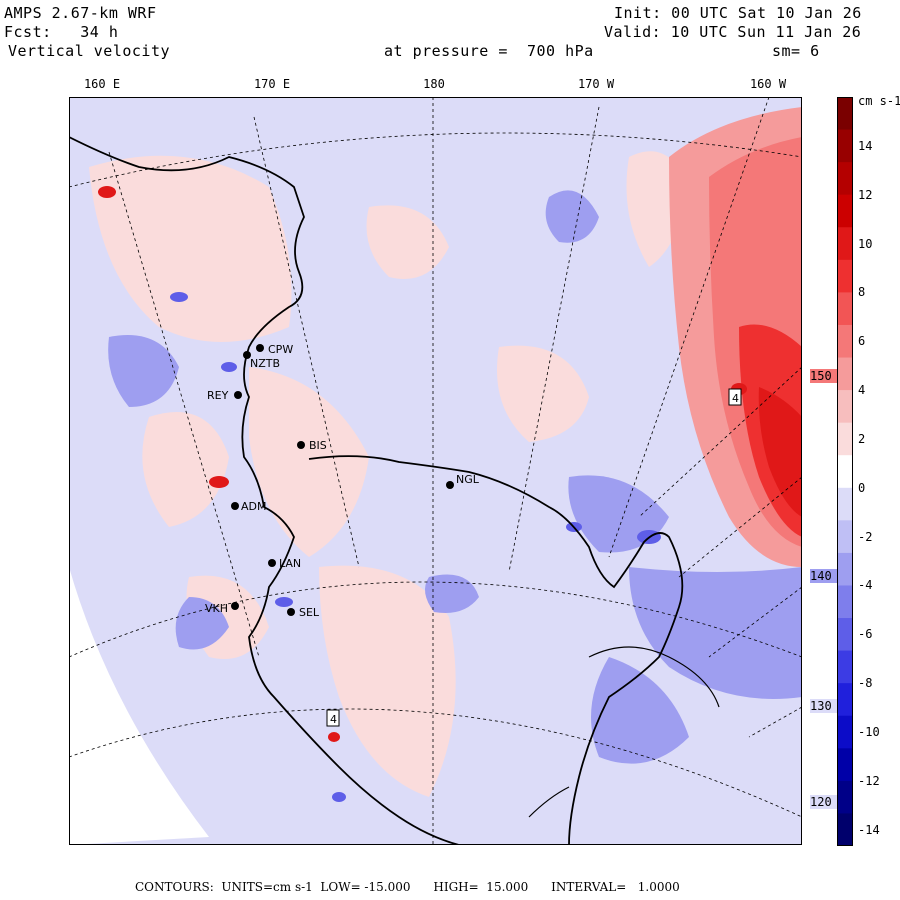 Image resolution: width=900 pixels, height=900 pixels. What do you see at coordinates (796, 51) in the screenshot?
I see `smoothing: sm= 6` at bounding box center [796, 51].